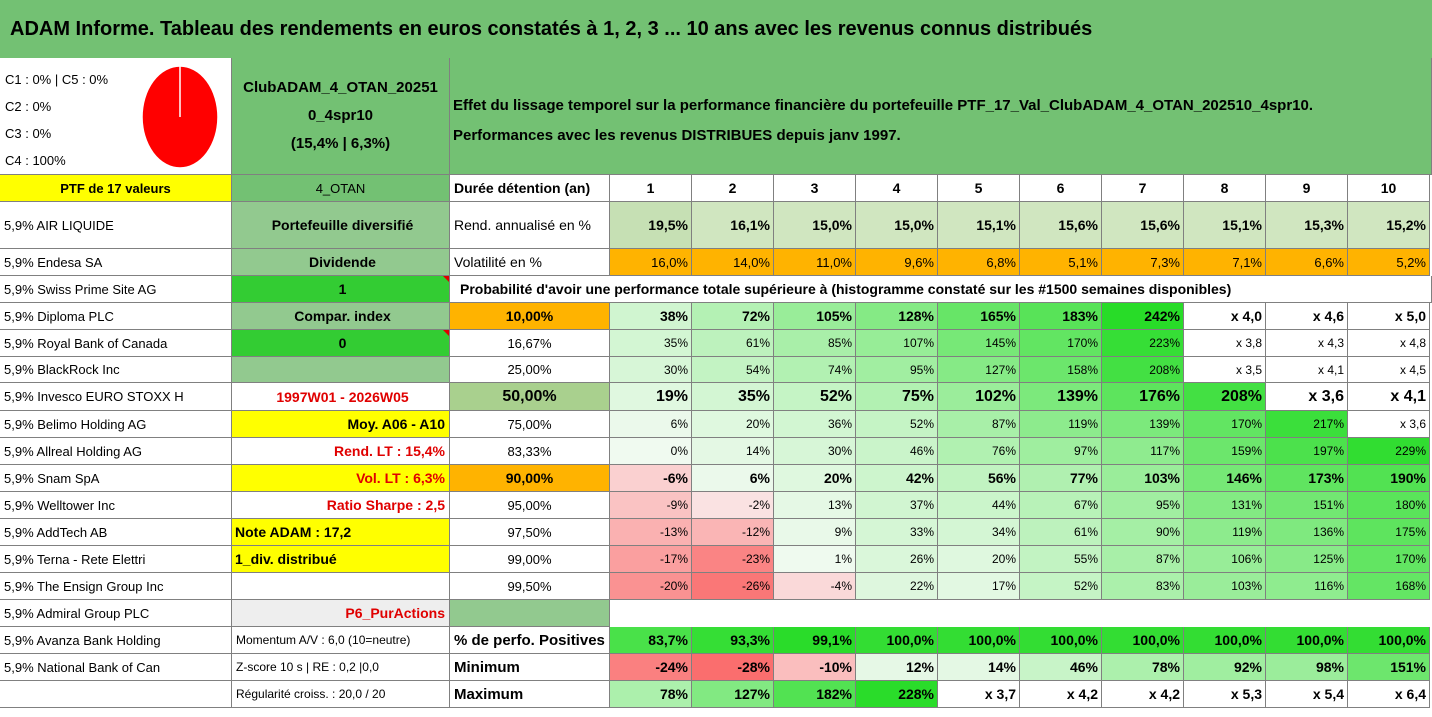  What do you see at coordinates (1389, 262) in the screenshot?
I see `volatility-value-10: 5,2%` at bounding box center [1389, 262].